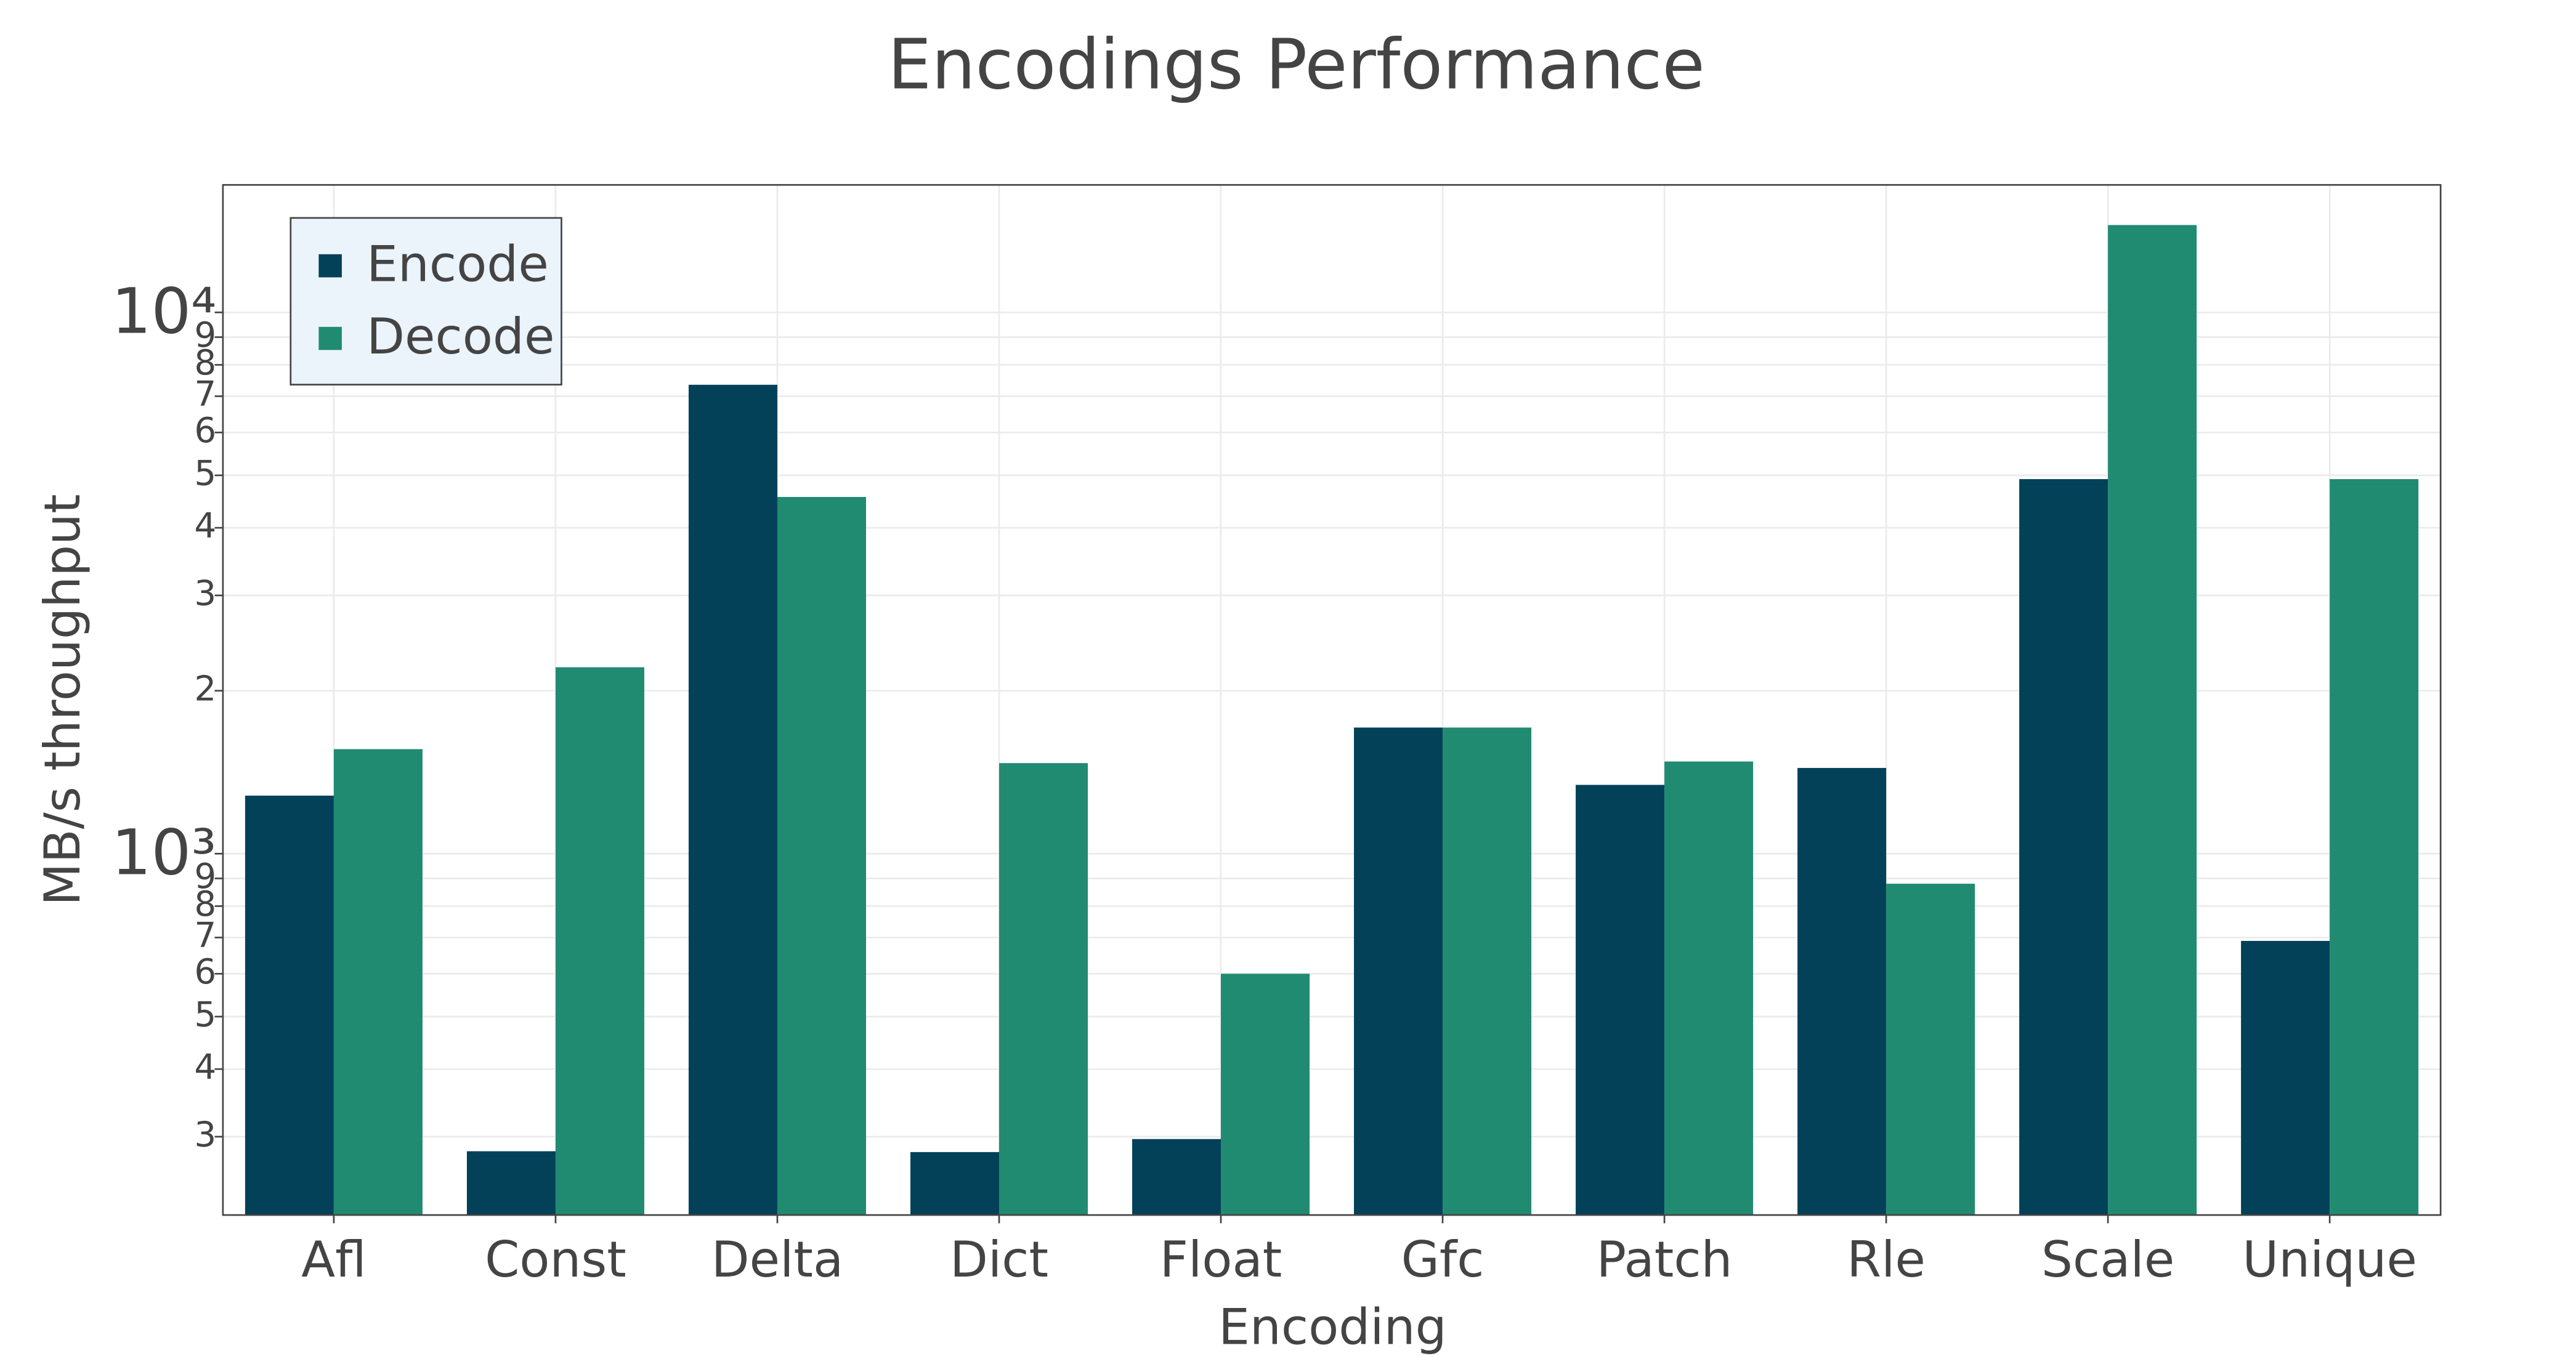 This screenshot has width=2576, height=1356. I want to click on x-tick-label: Unique, so click(2329, 1259).